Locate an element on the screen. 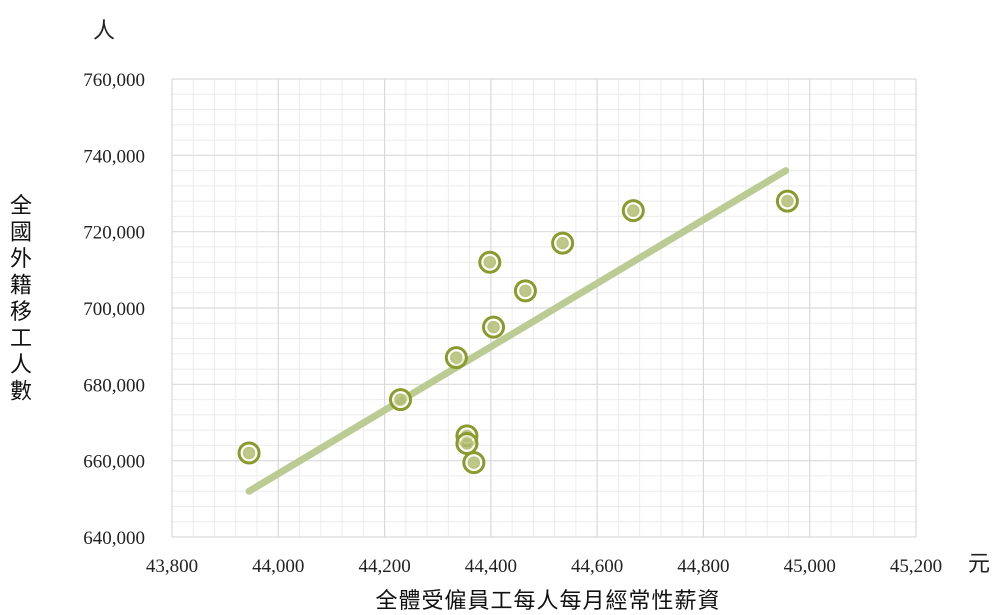 Image resolution: width=1002 pixels, height=615 pixels. y-tick-label: 760,000 is located at coordinates (114, 80).